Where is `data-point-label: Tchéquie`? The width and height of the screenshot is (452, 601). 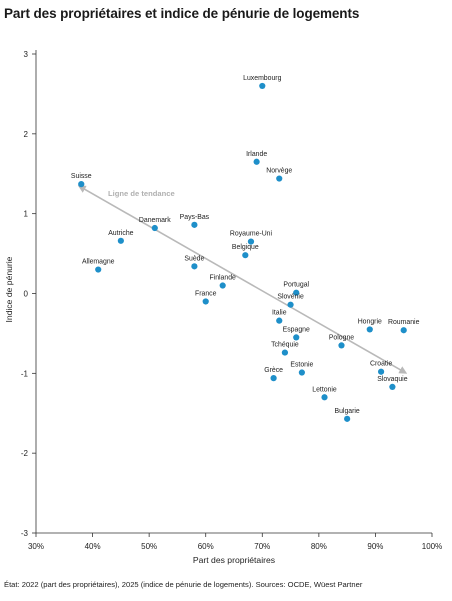
data-point-label: Tchéquie is located at coordinates (285, 345).